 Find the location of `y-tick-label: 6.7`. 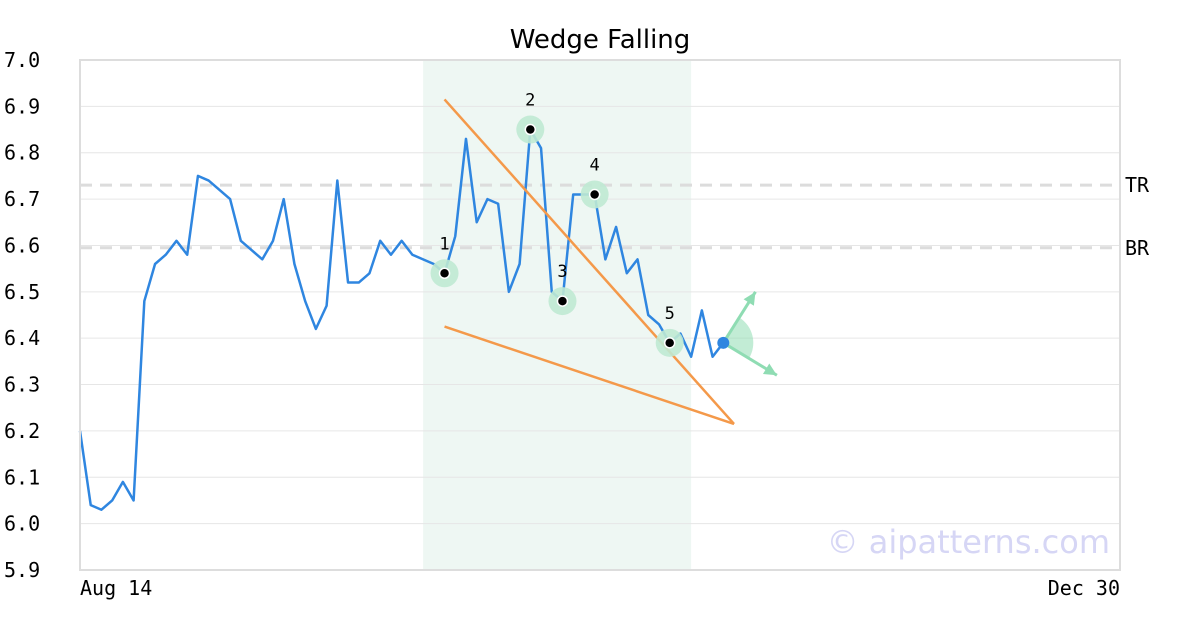

y-tick-label: 6.7 is located at coordinates (22, 199).